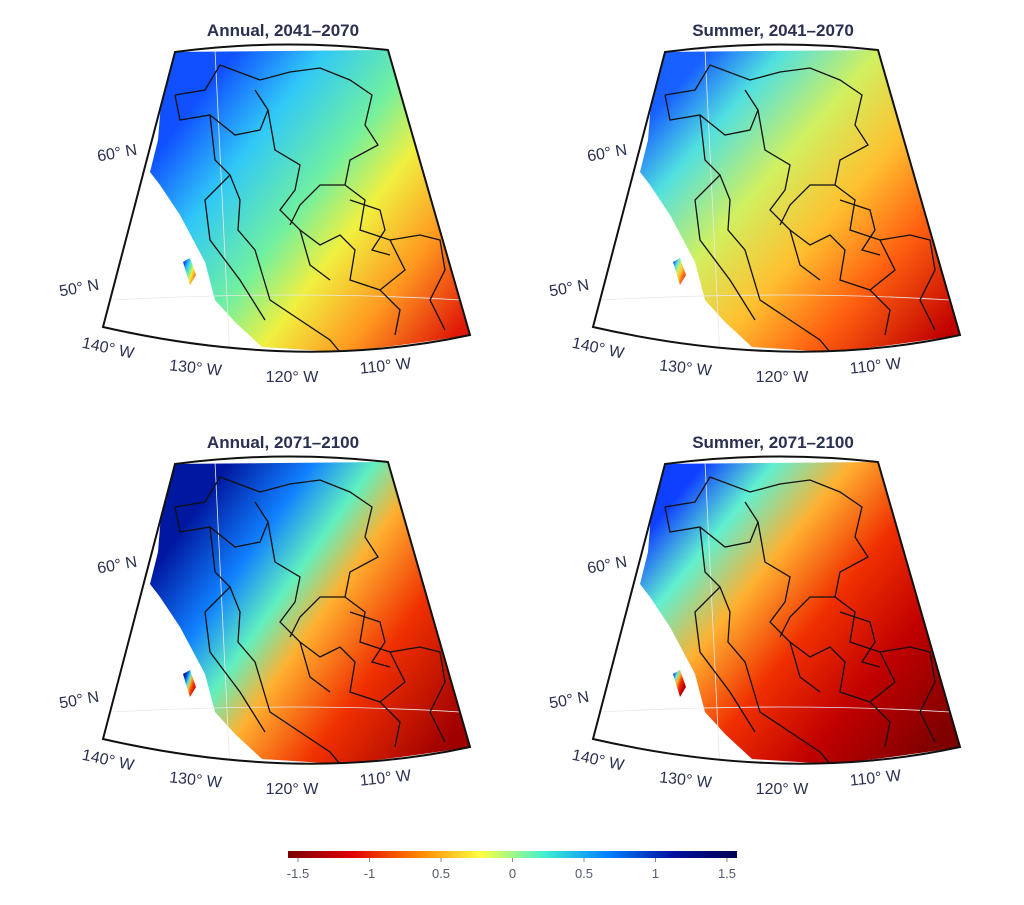 The image size is (1024, 905). What do you see at coordinates (773, 30) in the screenshot?
I see `panel-title: Summer, 2041–2070` at bounding box center [773, 30].